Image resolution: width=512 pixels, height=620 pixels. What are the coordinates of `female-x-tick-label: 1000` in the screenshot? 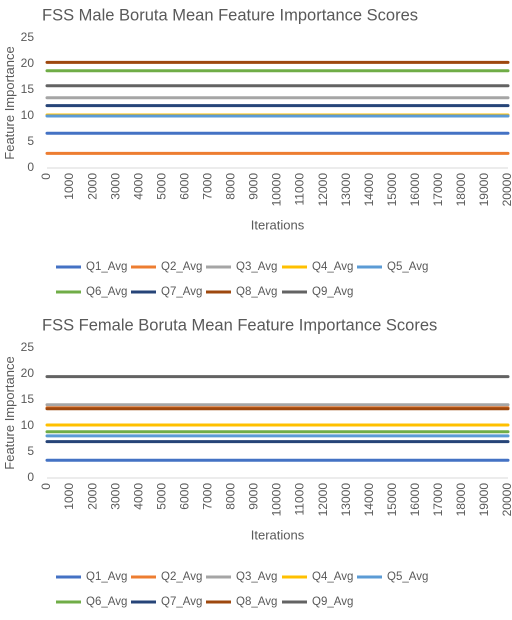 It's located at (69, 496).